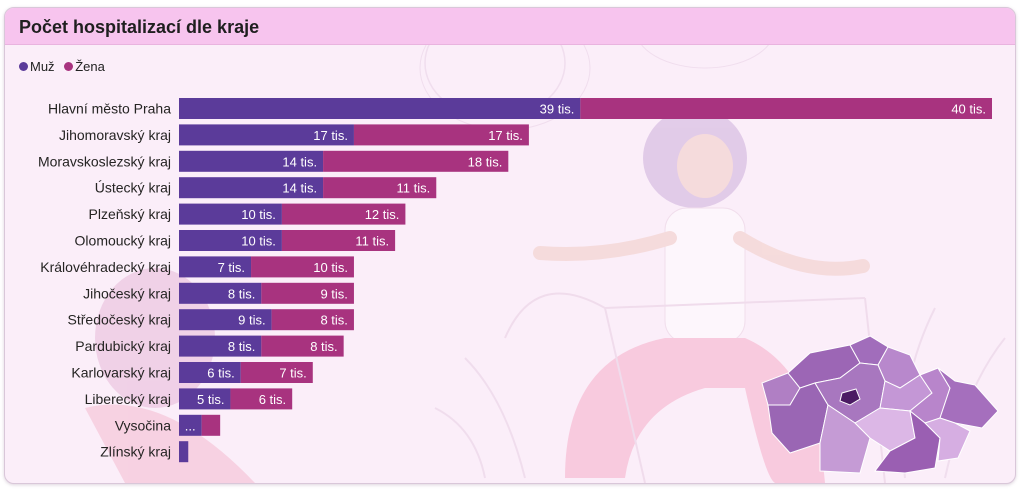  Describe the element at coordinates (880, 404) in the screenshot. I see `czech-map` at that location.